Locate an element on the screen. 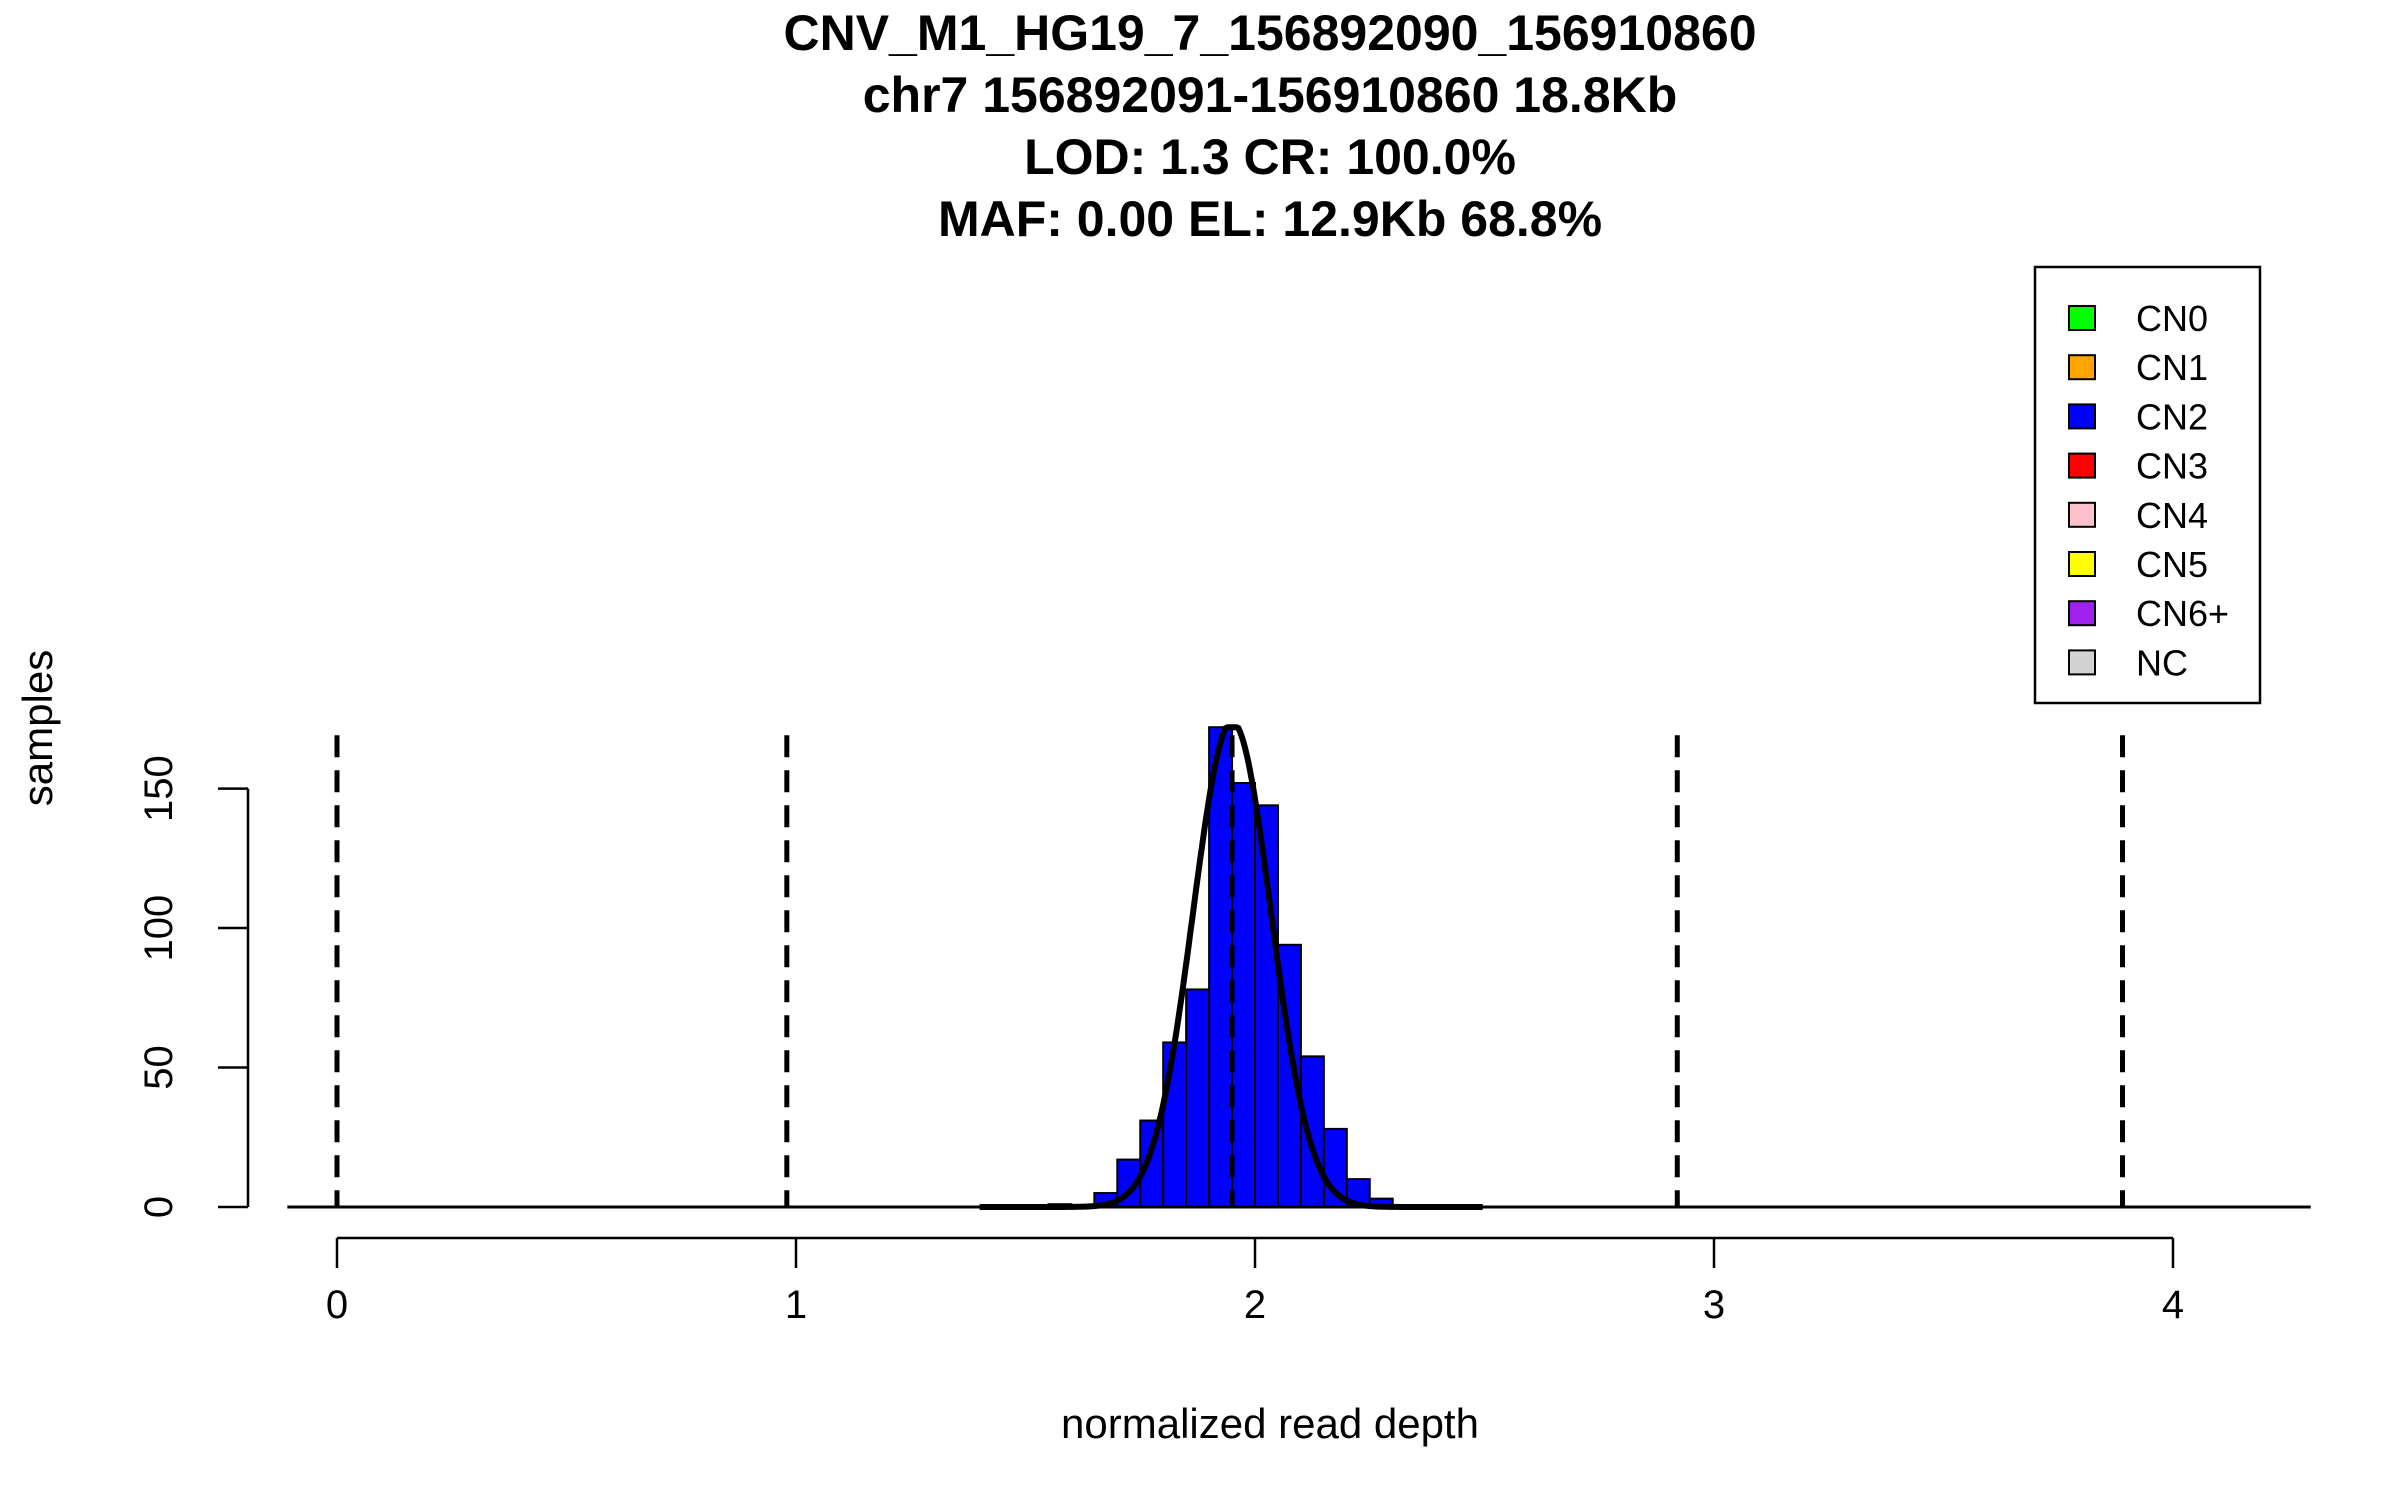 The width and height of the screenshot is (2400, 1500). legend-swatch-nc is located at coordinates (2082, 662).